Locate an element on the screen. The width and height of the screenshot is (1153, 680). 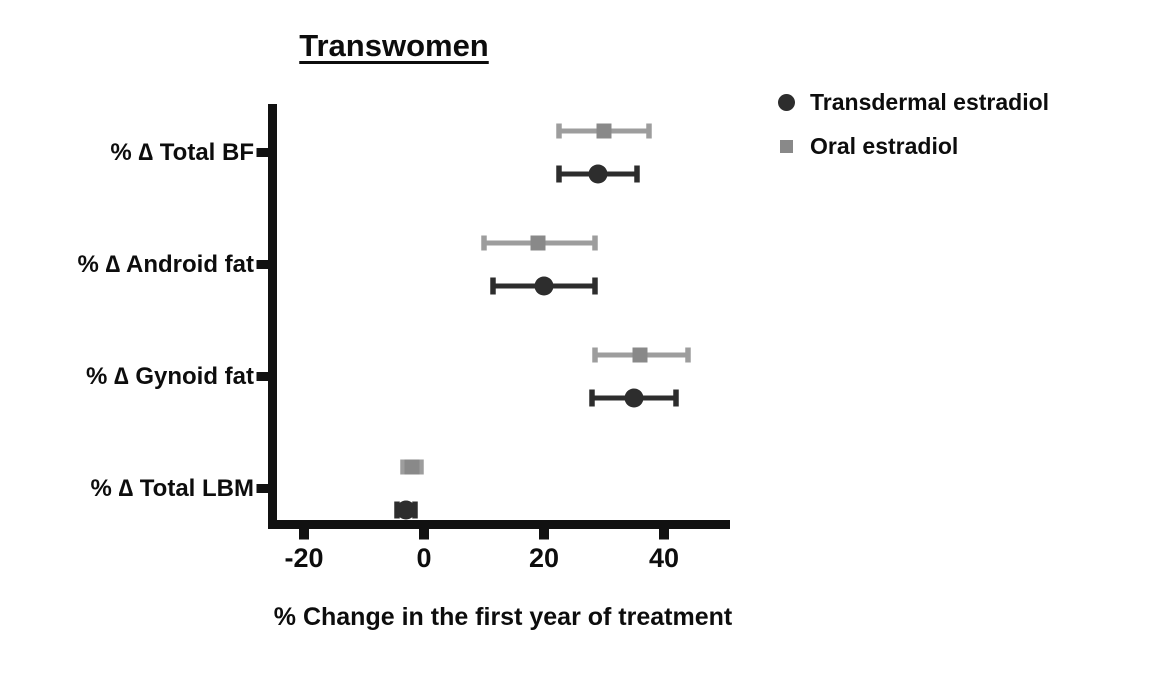
legend-item-oral-estradiol: Oral estradiol is located at coordinates (913, 146).